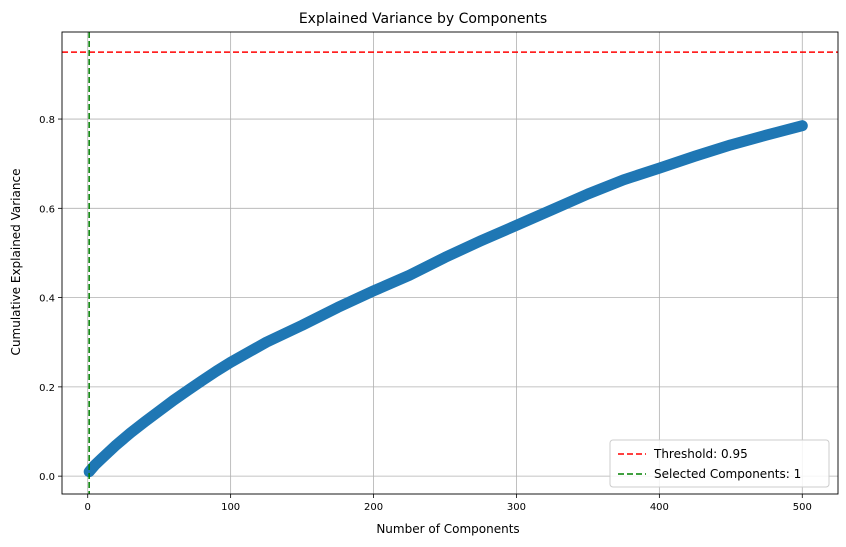  What do you see at coordinates (659, 507) in the screenshot?
I see `x-tick-label: 400` at bounding box center [659, 507].